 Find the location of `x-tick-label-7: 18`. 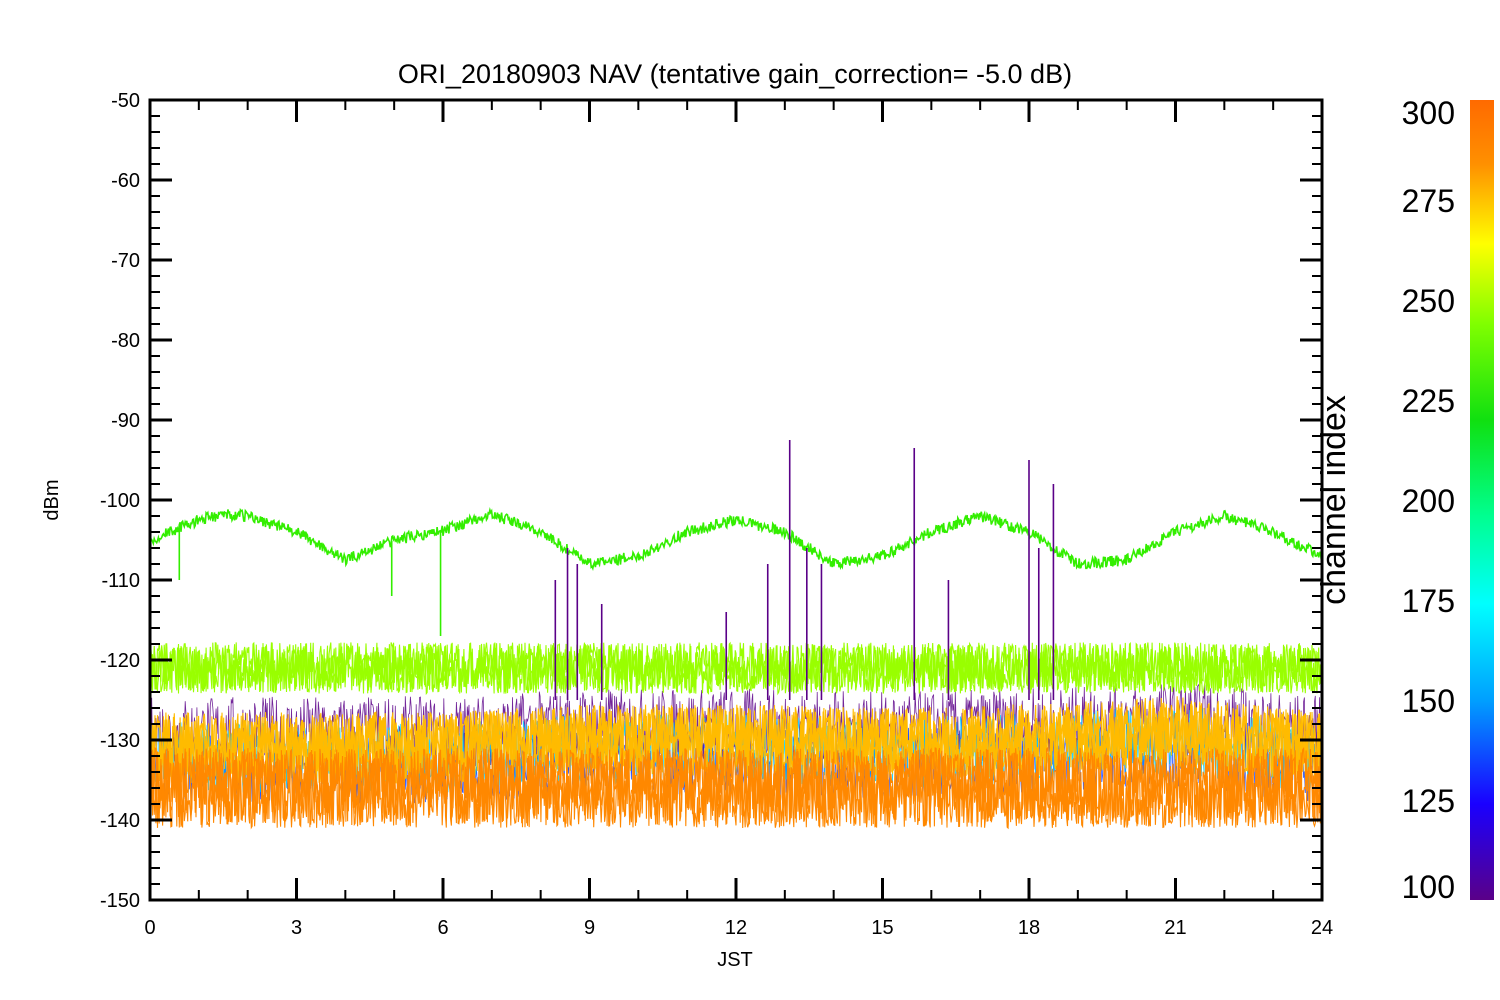

x-tick-label-7: 18 is located at coordinates (1029, 928).